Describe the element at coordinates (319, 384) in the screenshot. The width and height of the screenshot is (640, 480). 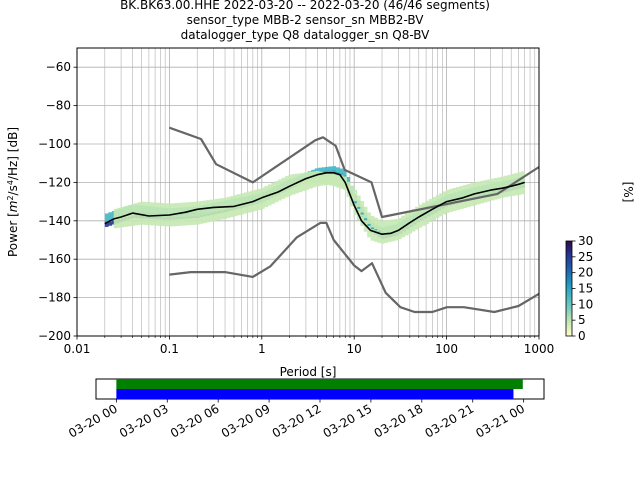
I see `coverage-bar` at that location.